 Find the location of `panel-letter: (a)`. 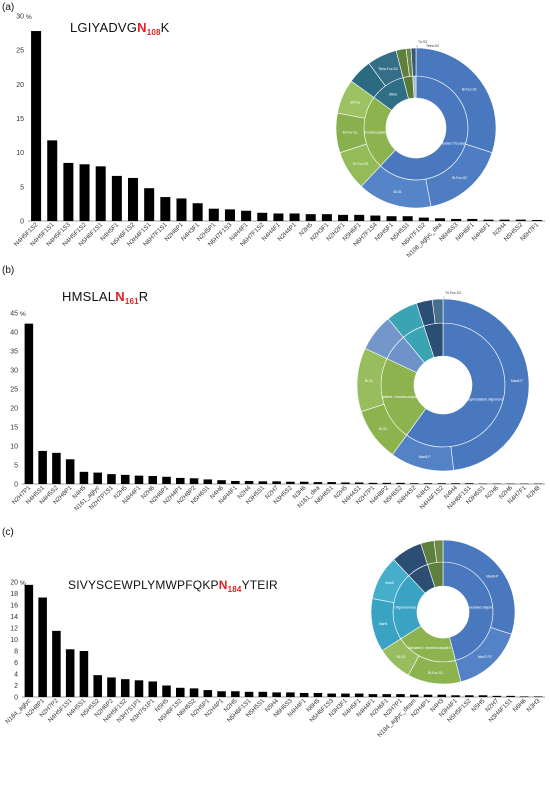

panel-letter: (a) is located at coordinates (8, 7).